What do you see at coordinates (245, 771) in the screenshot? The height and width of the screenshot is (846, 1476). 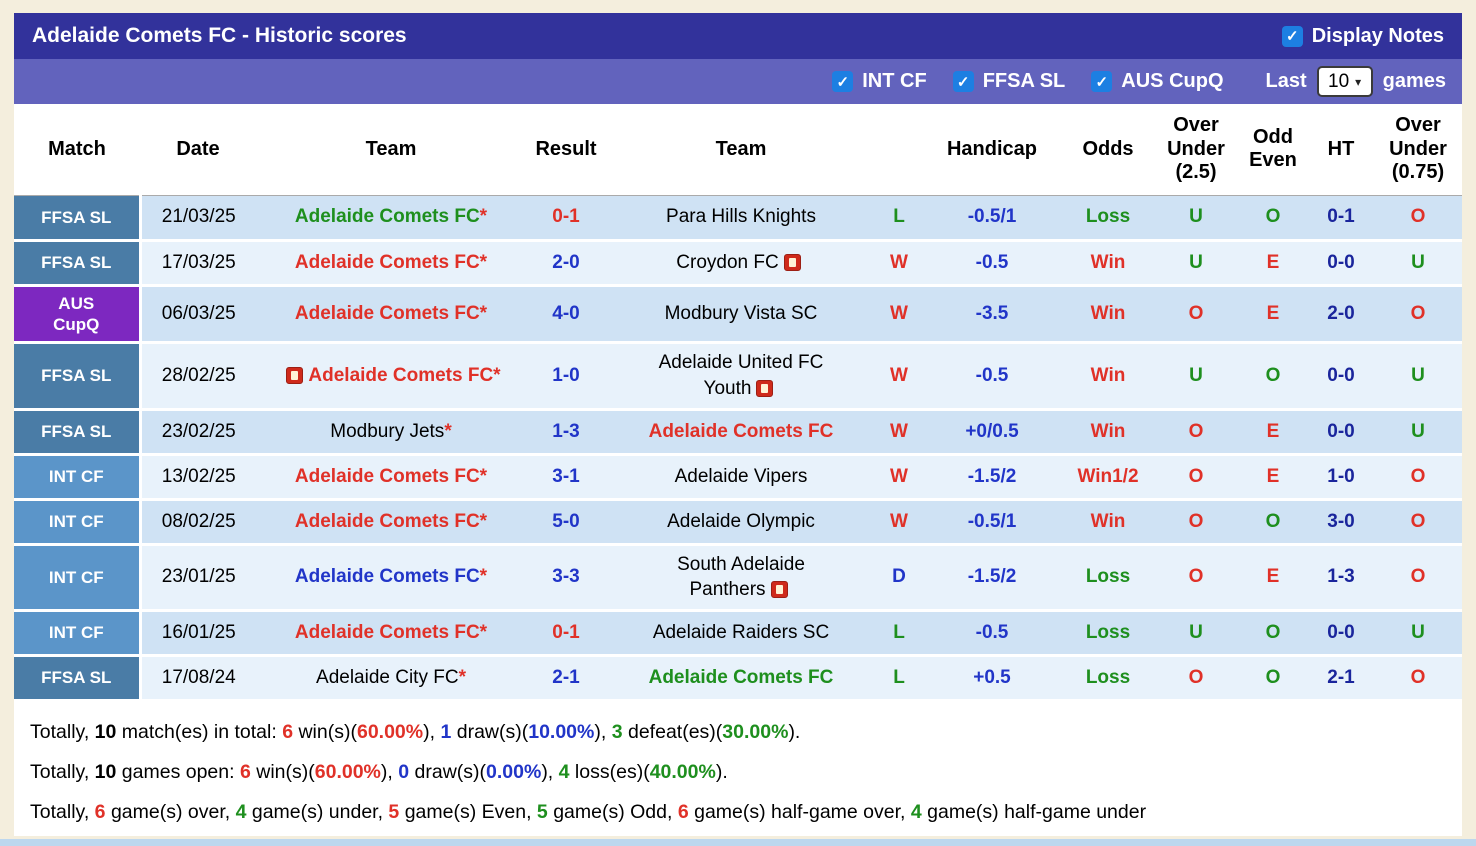 I see `summary-segment: 6` at bounding box center [245, 771].